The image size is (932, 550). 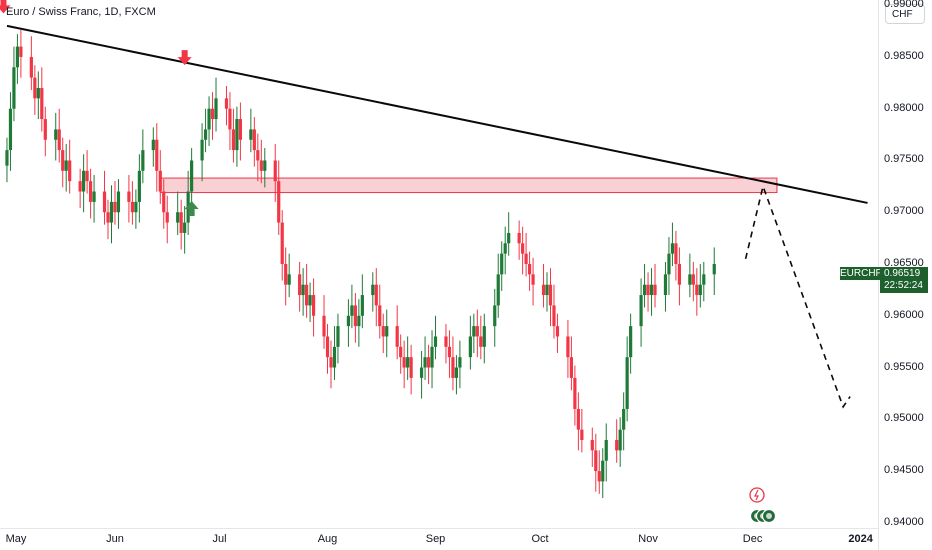 I want to click on currency-button: CHF, so click(x=905, y=14).